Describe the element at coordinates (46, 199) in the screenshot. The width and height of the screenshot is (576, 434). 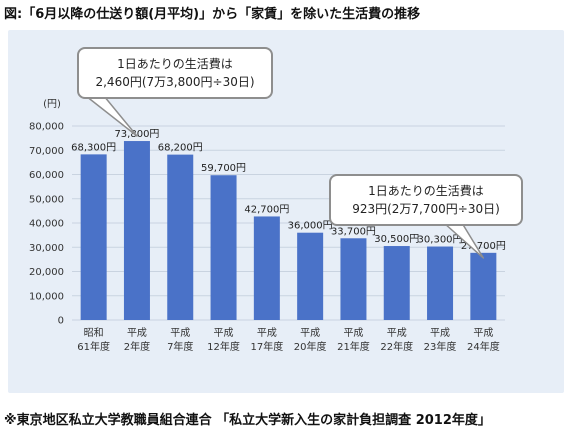
I see `y-tick-label: 50,000` at that location.